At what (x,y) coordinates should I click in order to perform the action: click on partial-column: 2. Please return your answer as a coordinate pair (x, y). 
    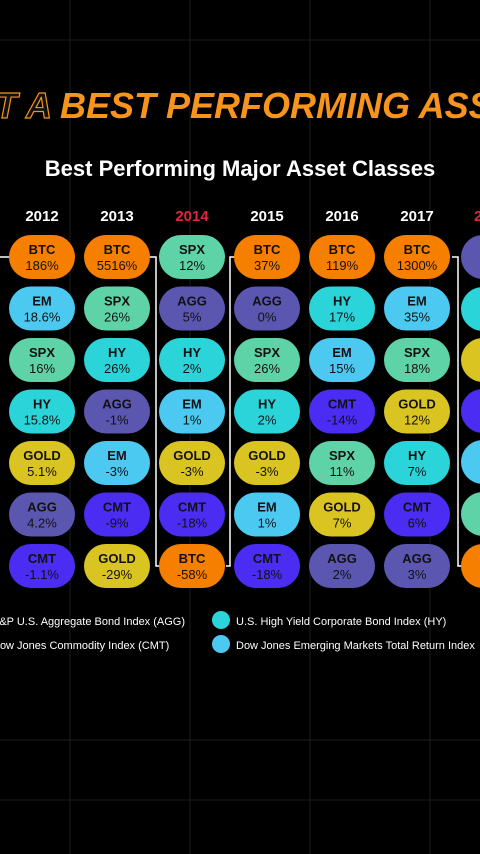
    Looking at the image, I should click on (470, 398).